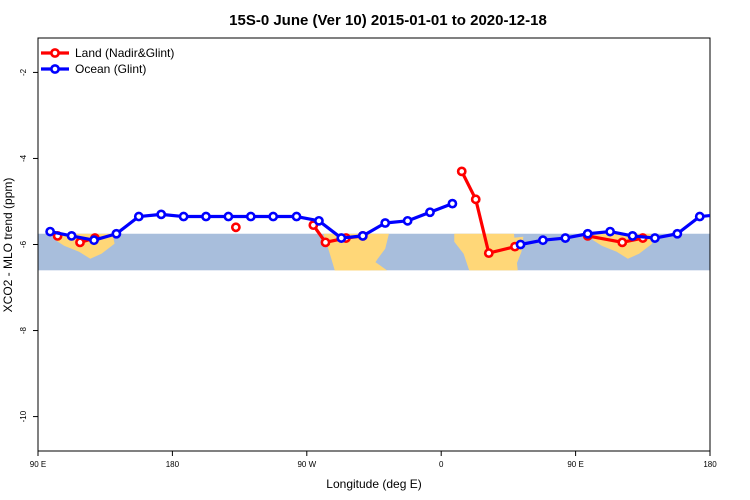 Image resolution: width=750 pixels, height=500 pixels. What do you see at coordinates (356, 252) in the screenshot?
I see `land-south-america` at bounding box center [356, 252].